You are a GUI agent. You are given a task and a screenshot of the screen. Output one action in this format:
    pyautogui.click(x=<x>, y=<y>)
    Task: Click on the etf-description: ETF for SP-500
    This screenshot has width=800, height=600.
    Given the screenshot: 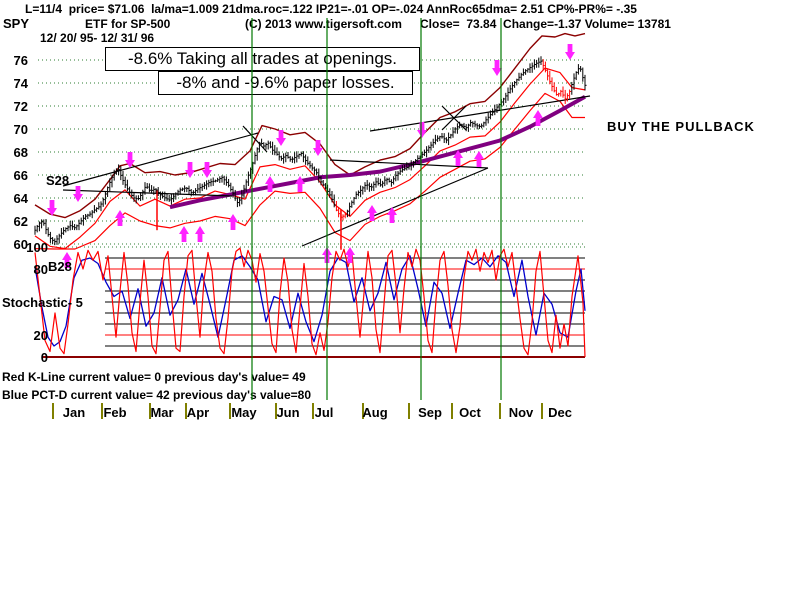 What is the action you would take?
    pyautogui.click(x=128, y=24)
    